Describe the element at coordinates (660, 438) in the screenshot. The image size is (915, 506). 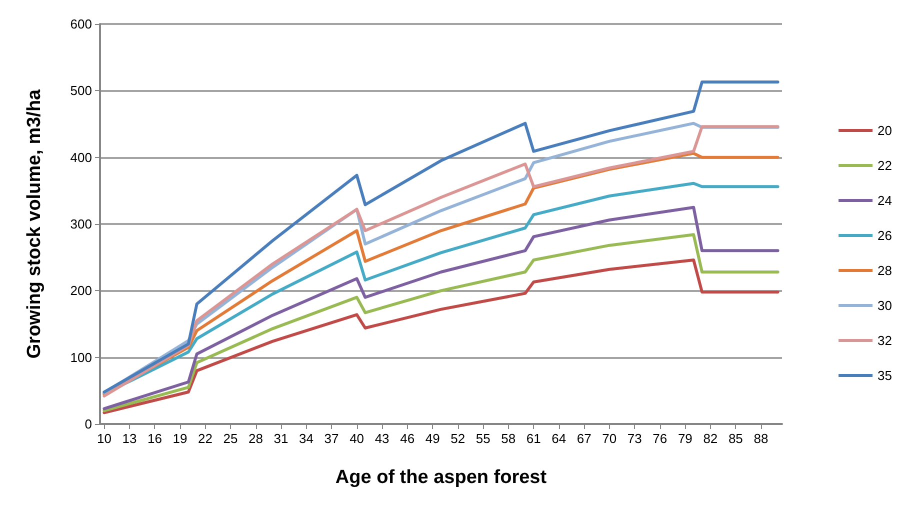
I see `x-tick-label: 76` at that location.